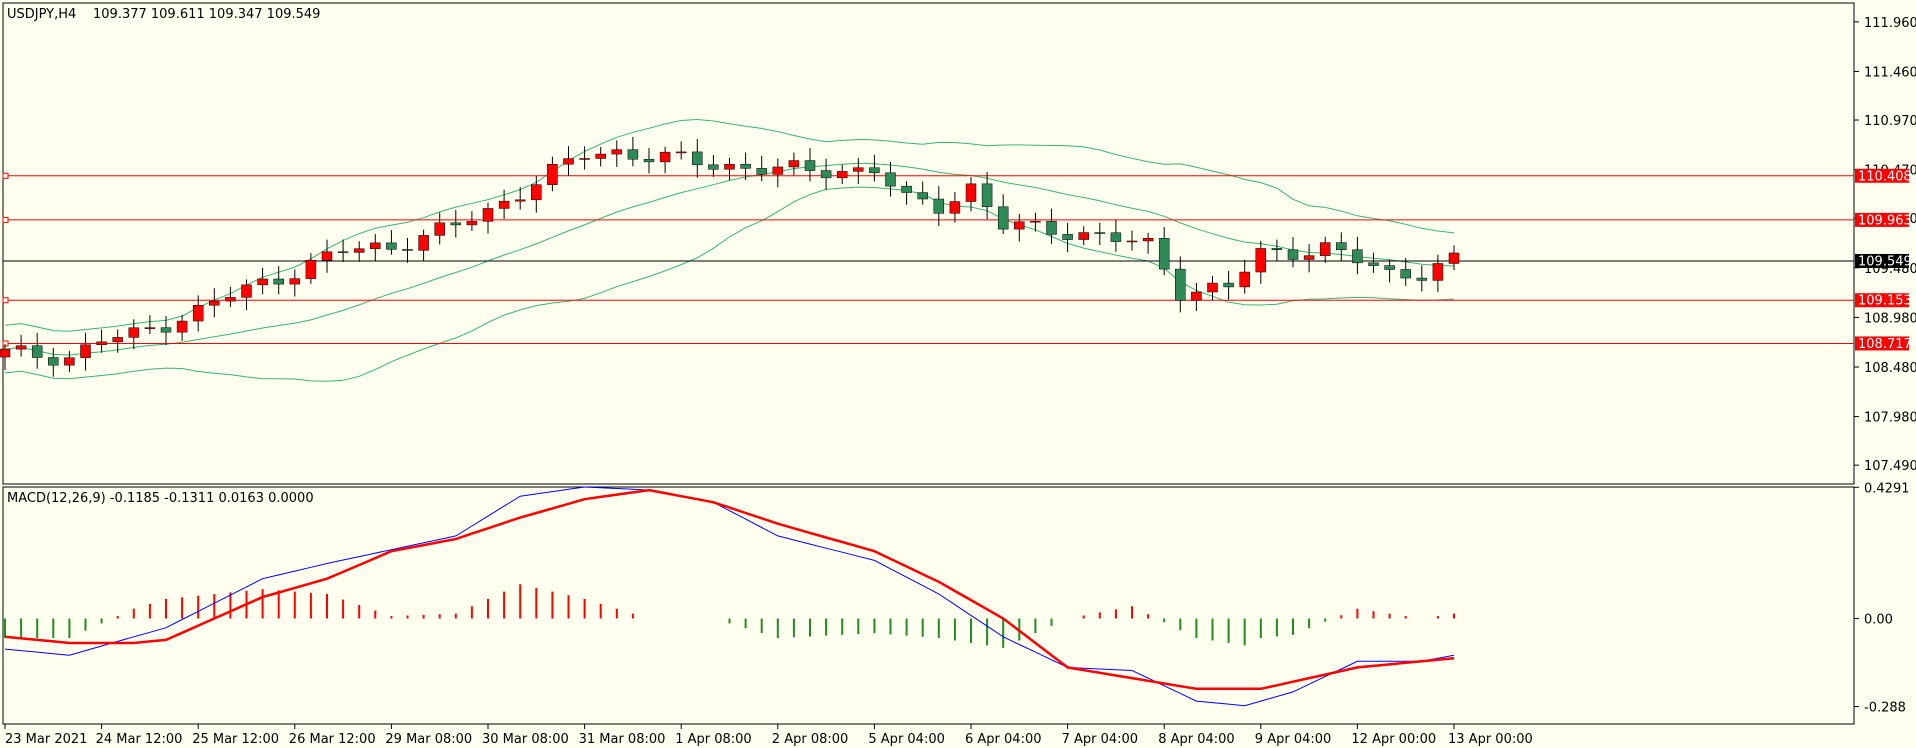 This screenshot has width=1916, height=748. What do you see at coordinates (622, 739) in the screenshot?
I see `time-label-6: 31 Mar 08:00` at bounding box center [622, 739].